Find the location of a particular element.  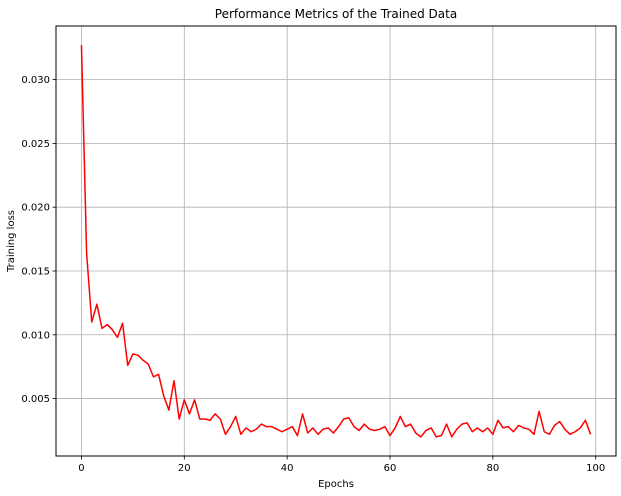

y-tick-label: 0.015 is located at coordinates (35, 271).